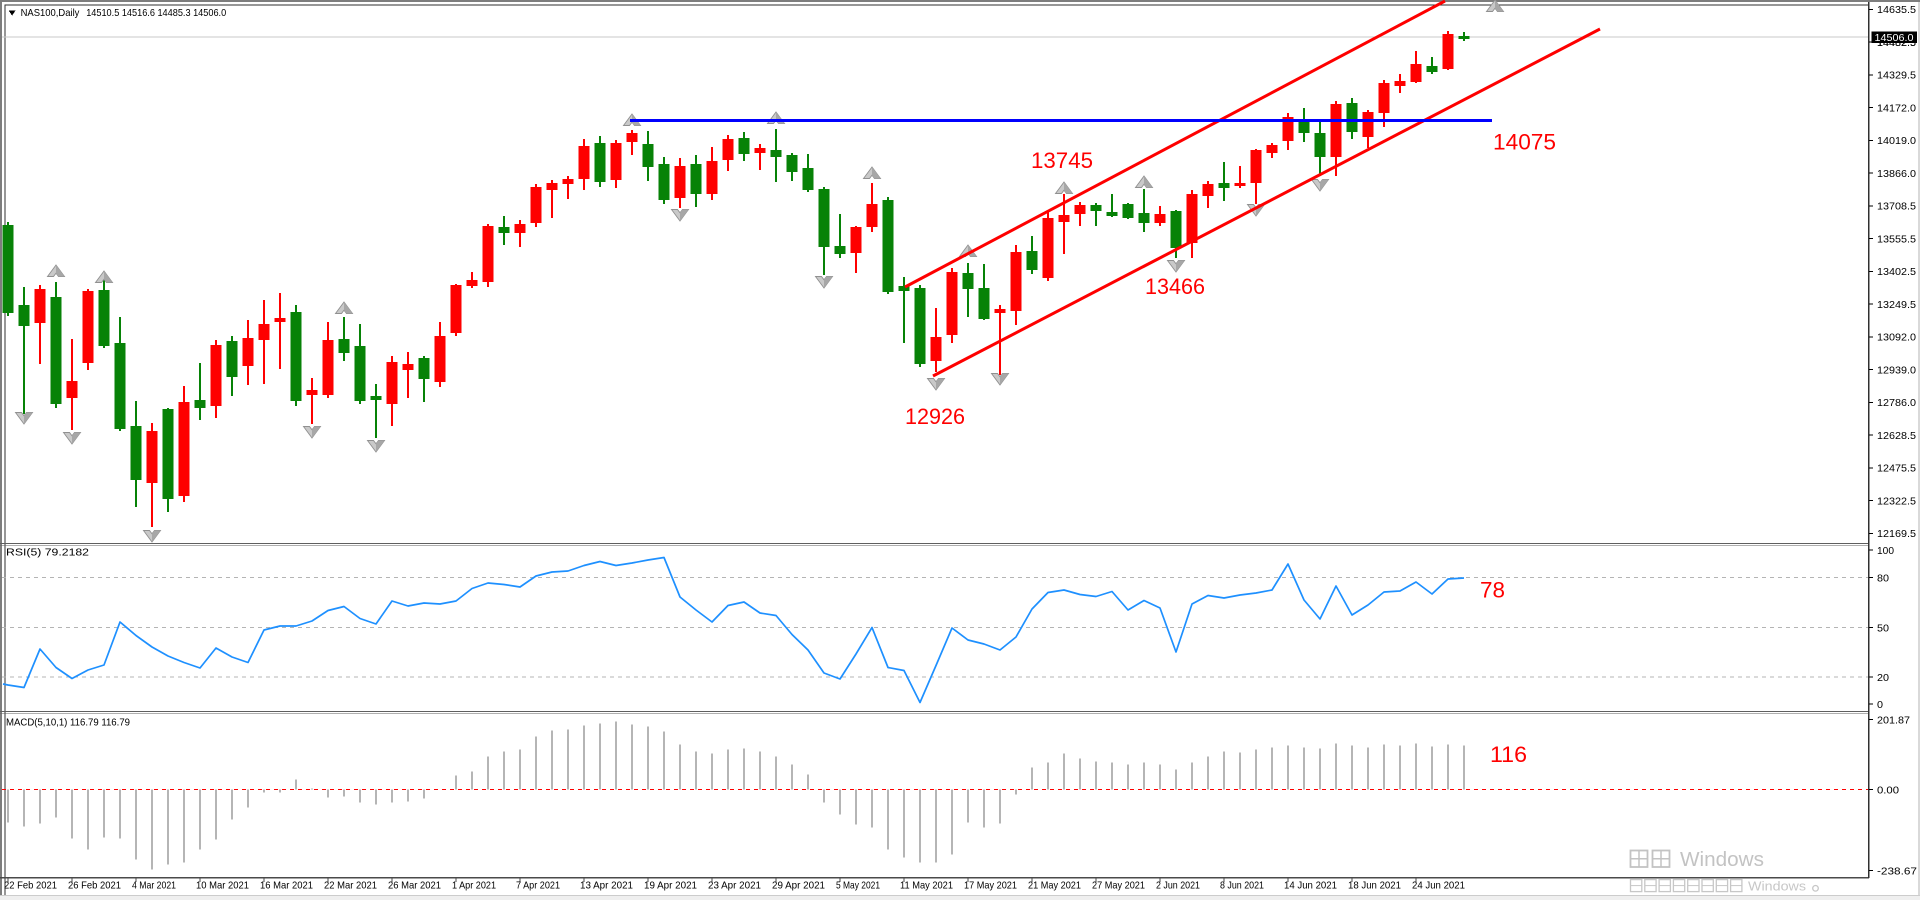  I want to click on svg-text: 26 Feb 2021, so click(94, 886).